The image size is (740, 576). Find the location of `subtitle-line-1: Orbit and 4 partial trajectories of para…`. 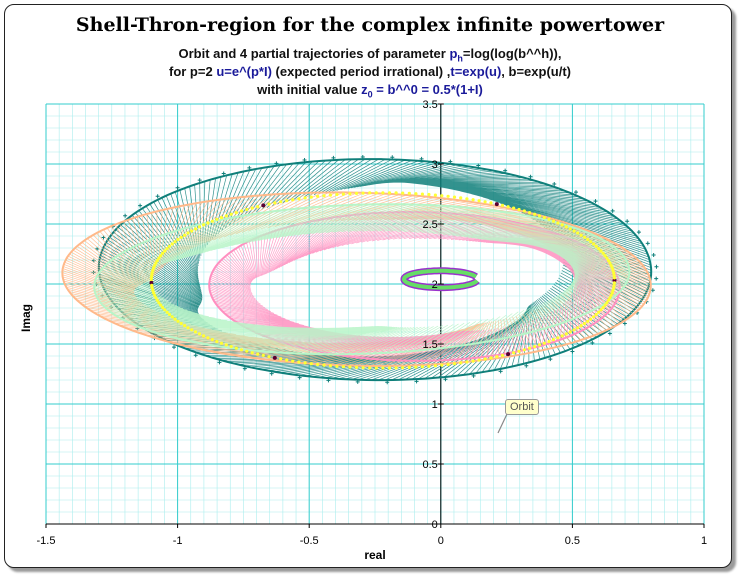

subtitle-line-1: Orbit and 4 partial trajectories of para… is located at coordinates (370, 55).